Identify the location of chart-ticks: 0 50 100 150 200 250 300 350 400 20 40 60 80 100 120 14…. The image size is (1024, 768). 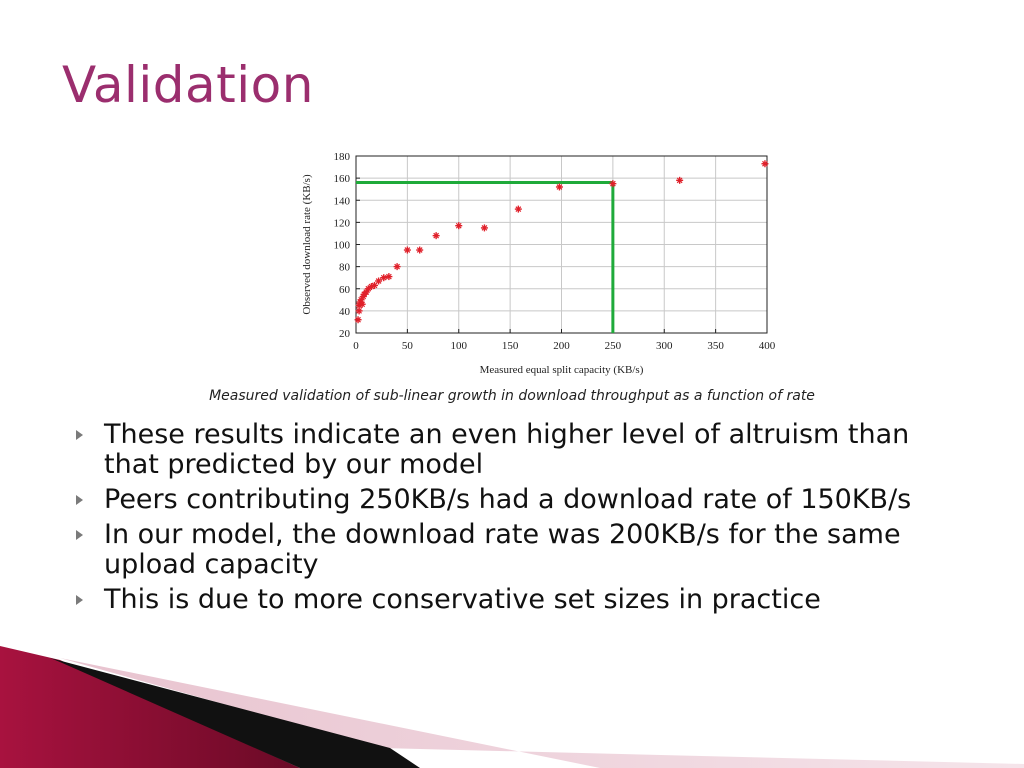
(555, 251).